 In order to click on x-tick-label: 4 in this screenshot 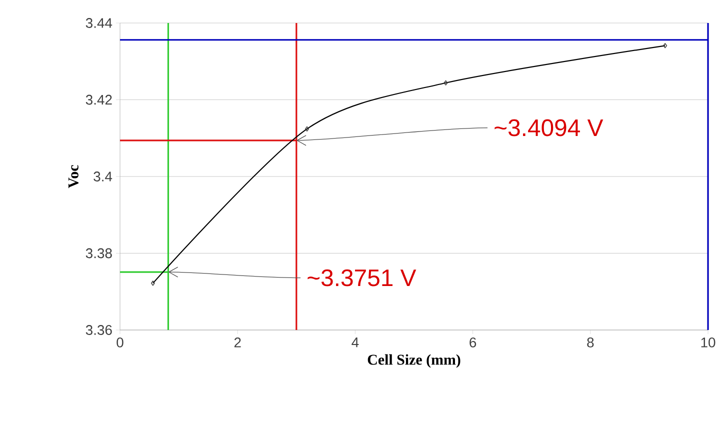, I will do `click(355, 343)`.